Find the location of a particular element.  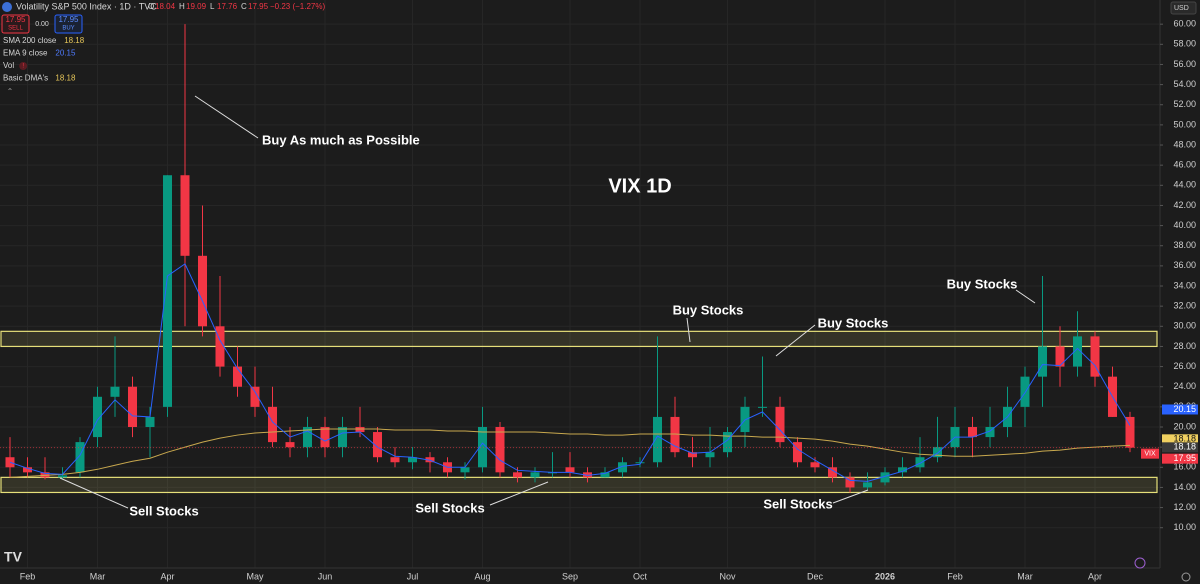

legend-value: 18.18 is located at coordinates (74, 40).